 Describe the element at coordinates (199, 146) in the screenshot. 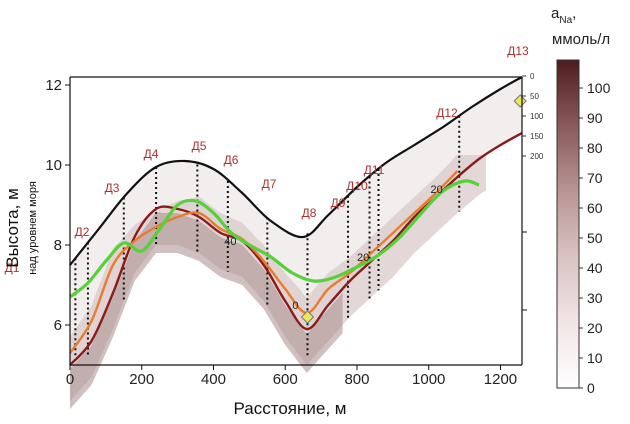

I see `well-label: Д5` at that location.